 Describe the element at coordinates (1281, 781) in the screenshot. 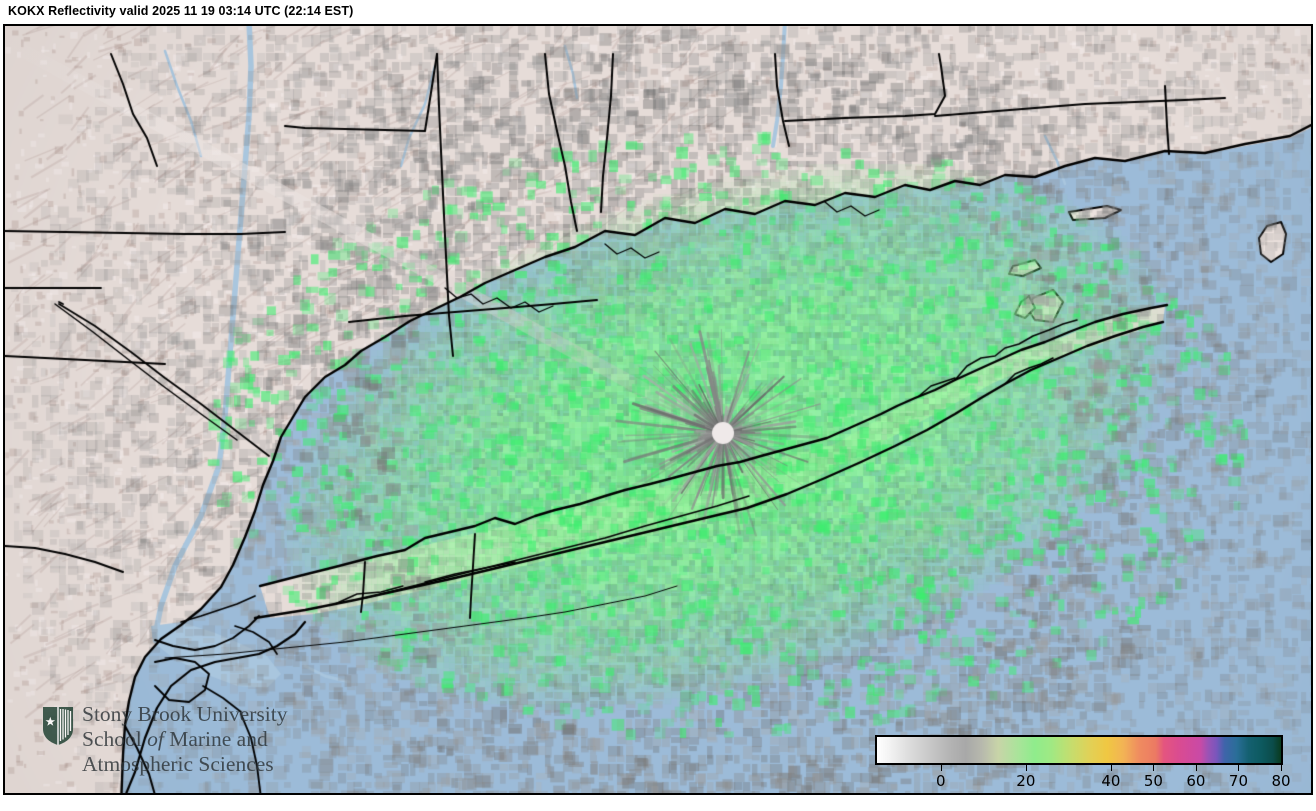

I see `colorbar-label-80: 80` at that location.